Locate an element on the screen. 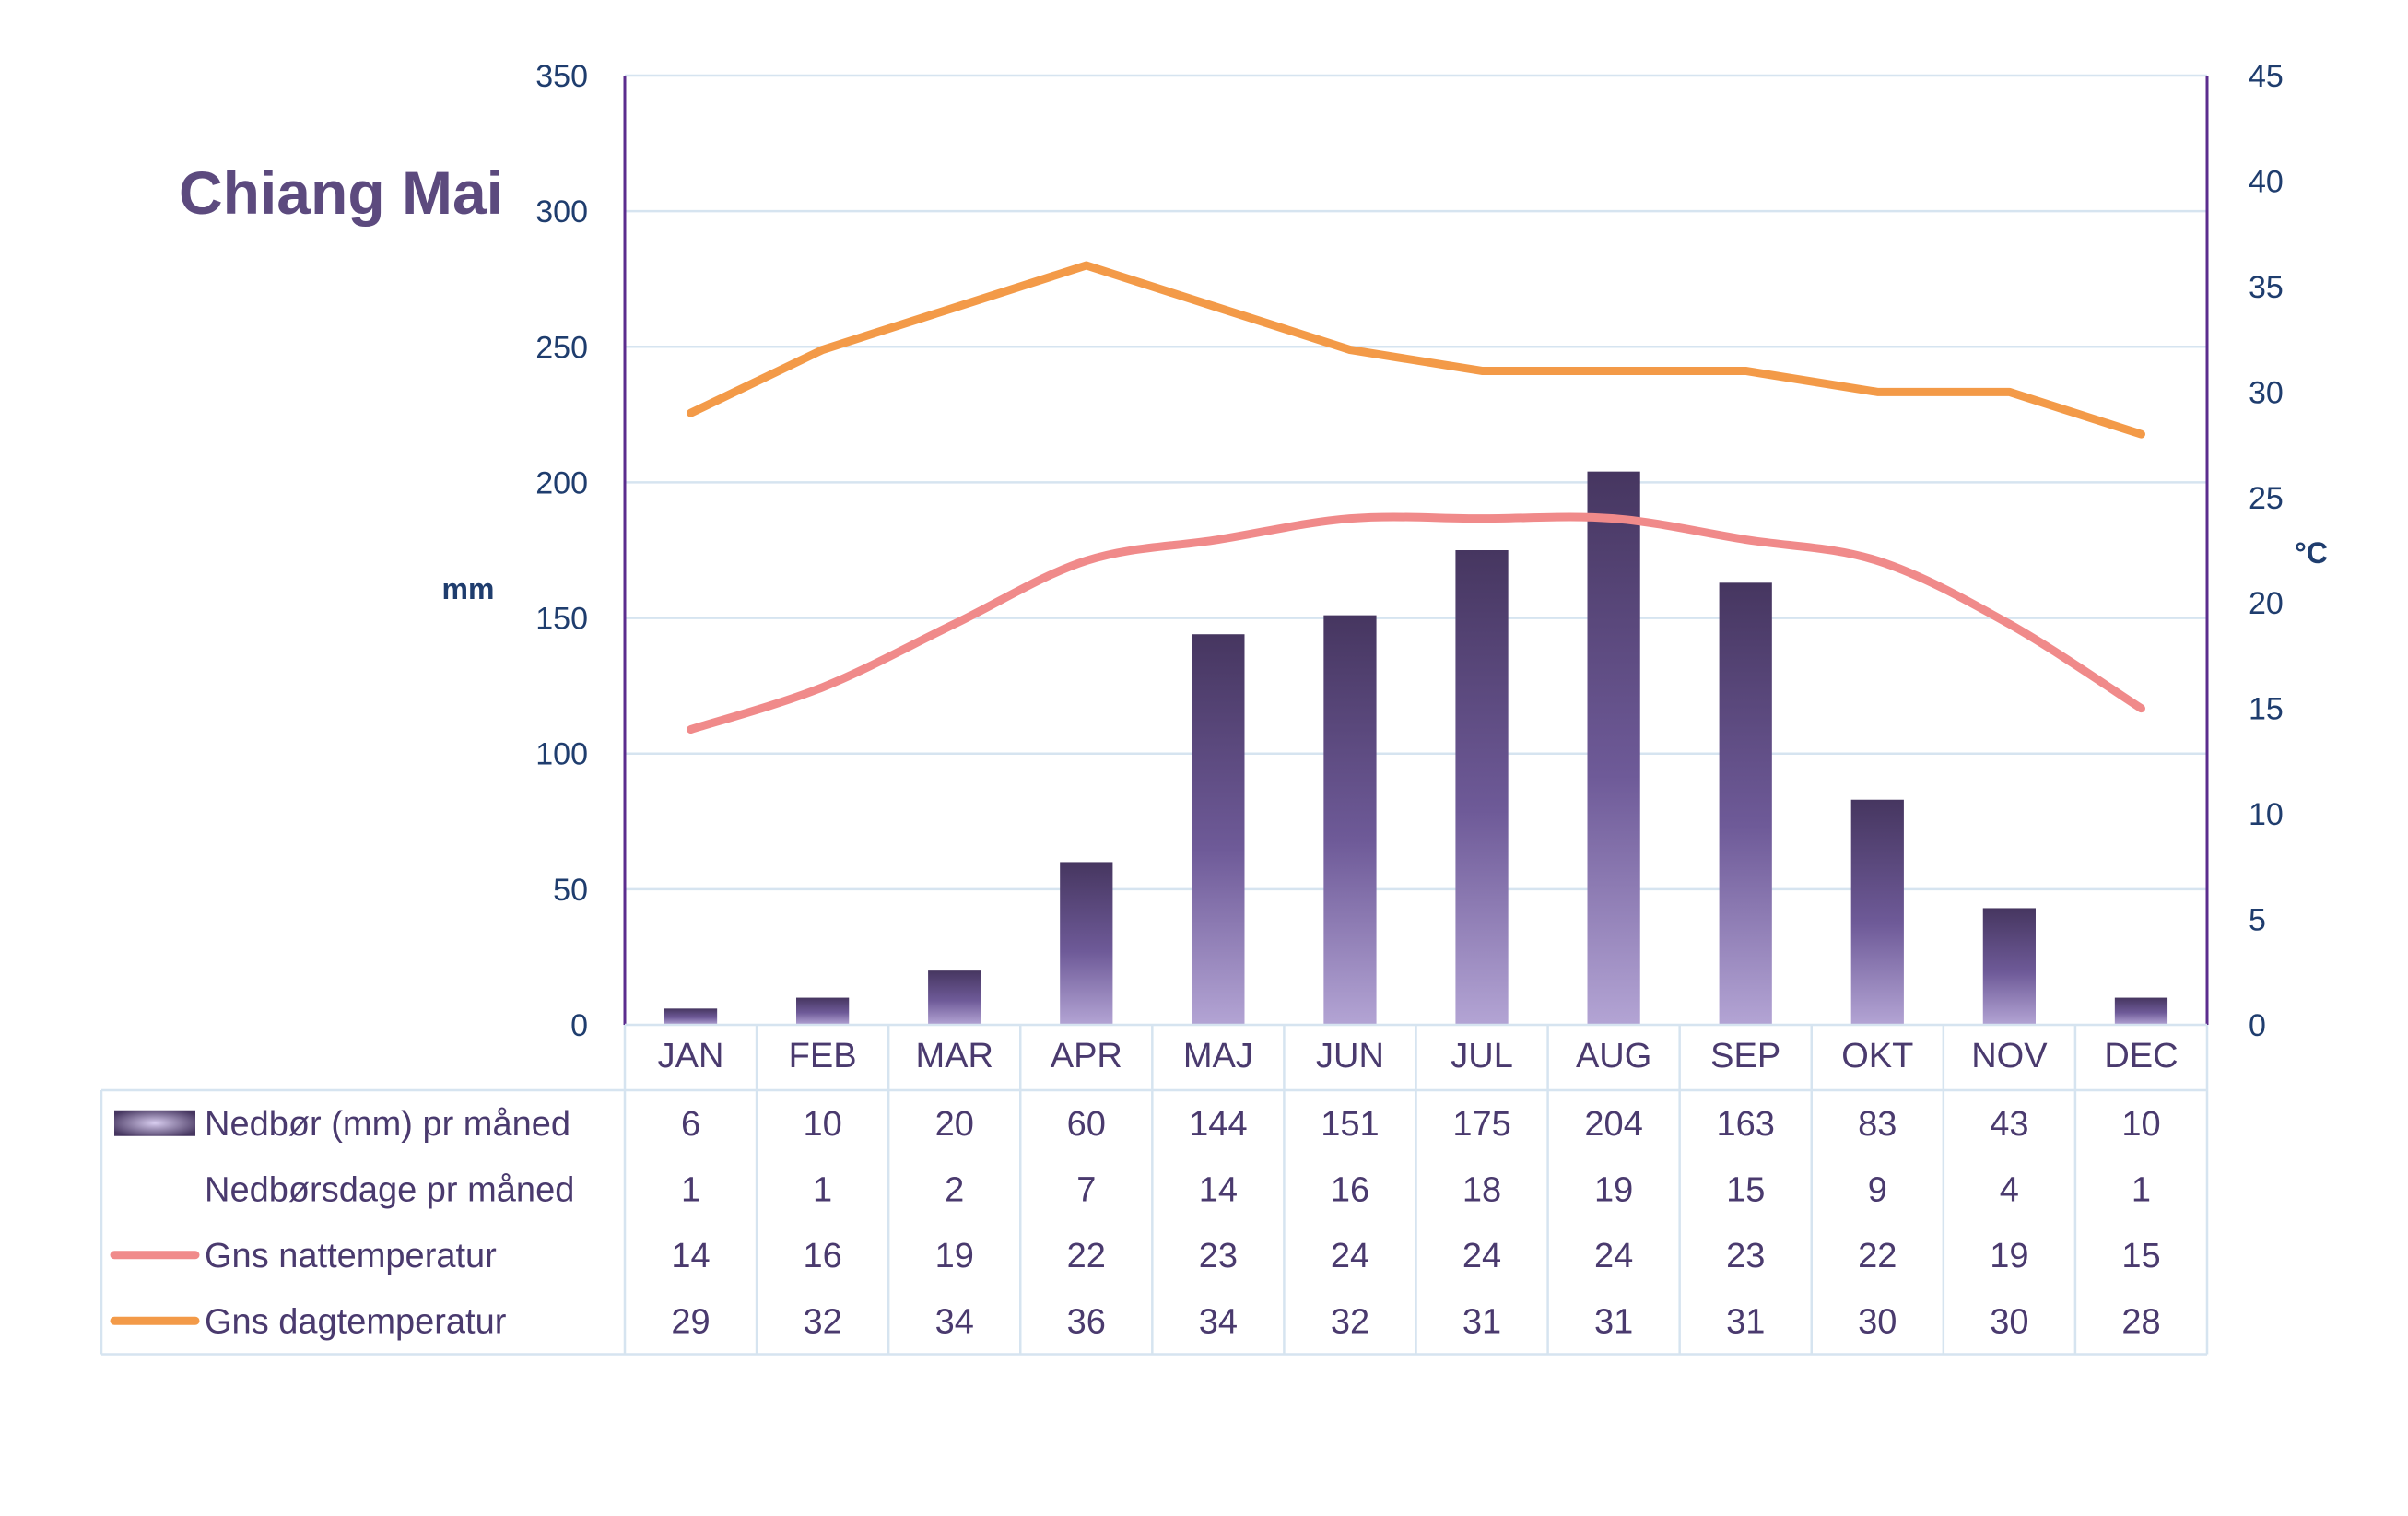  table-value: 163 is located at coordinates (1746, 1124).